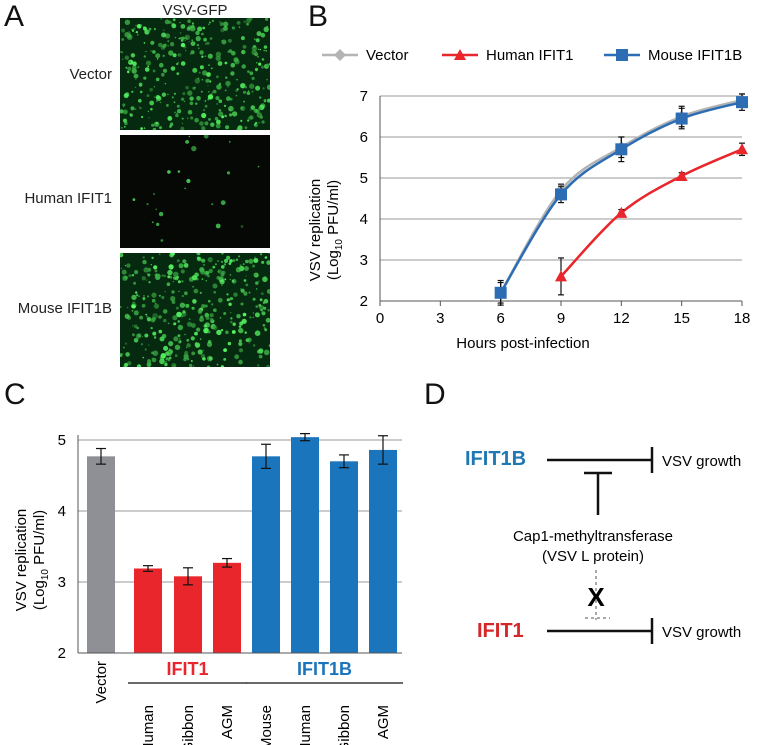 The width and height of the screenshot is (767, 745). What do you see at coordinates (701, 632) in the screenshot?
I see `diagram-vsv-growth-bottom: VSV growth` at bounding box center [701, 632].